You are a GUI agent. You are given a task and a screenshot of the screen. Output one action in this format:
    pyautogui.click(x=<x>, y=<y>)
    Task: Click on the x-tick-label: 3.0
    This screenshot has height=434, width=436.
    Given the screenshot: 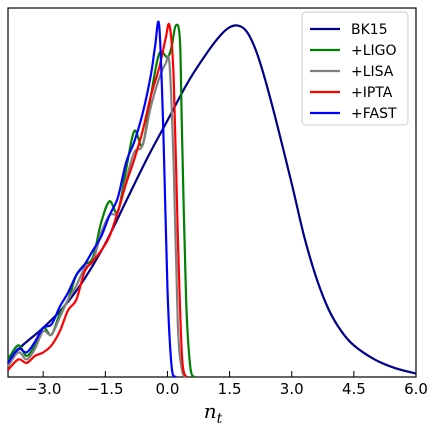 What is the action you would take?
    pyautogui.click(x=292, y=389)
    